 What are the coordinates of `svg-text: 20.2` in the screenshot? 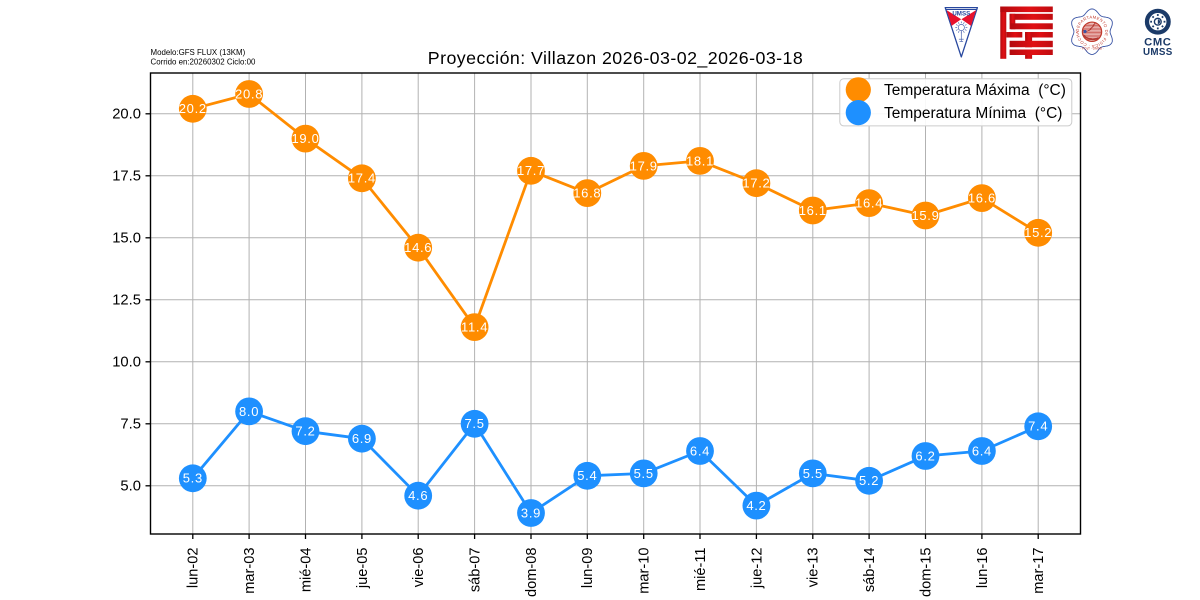 It's located at (193, 108).